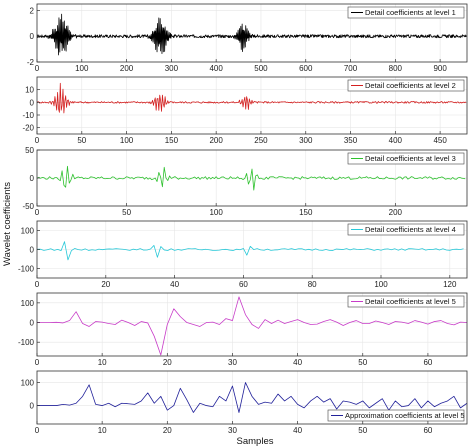 Image resolution: width=474 pixels, height=448 pixels. I want to click on legend: Approximation coefficients at level 5, so click(396, 415).